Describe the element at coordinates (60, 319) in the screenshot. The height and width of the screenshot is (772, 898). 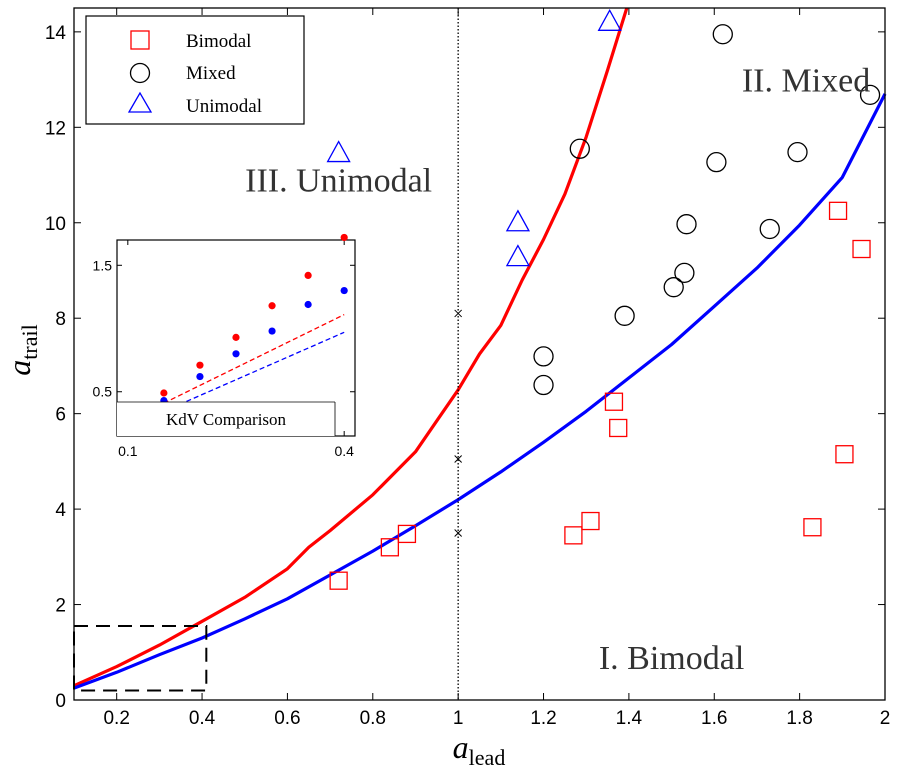
I see `y-tick-label: 8` at that location.